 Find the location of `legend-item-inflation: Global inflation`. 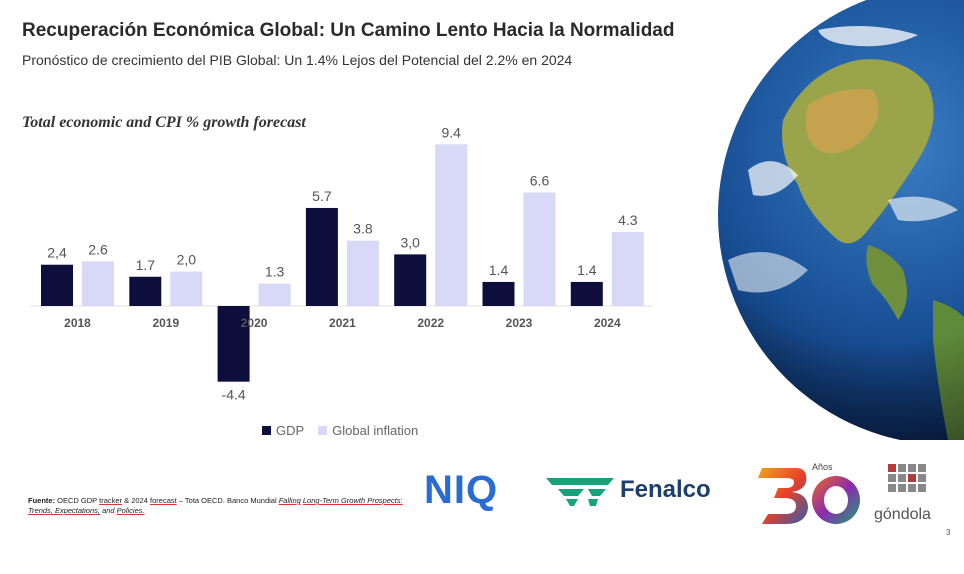

legend-item-inflation: Global inflation is located at coordinates (368, 430).